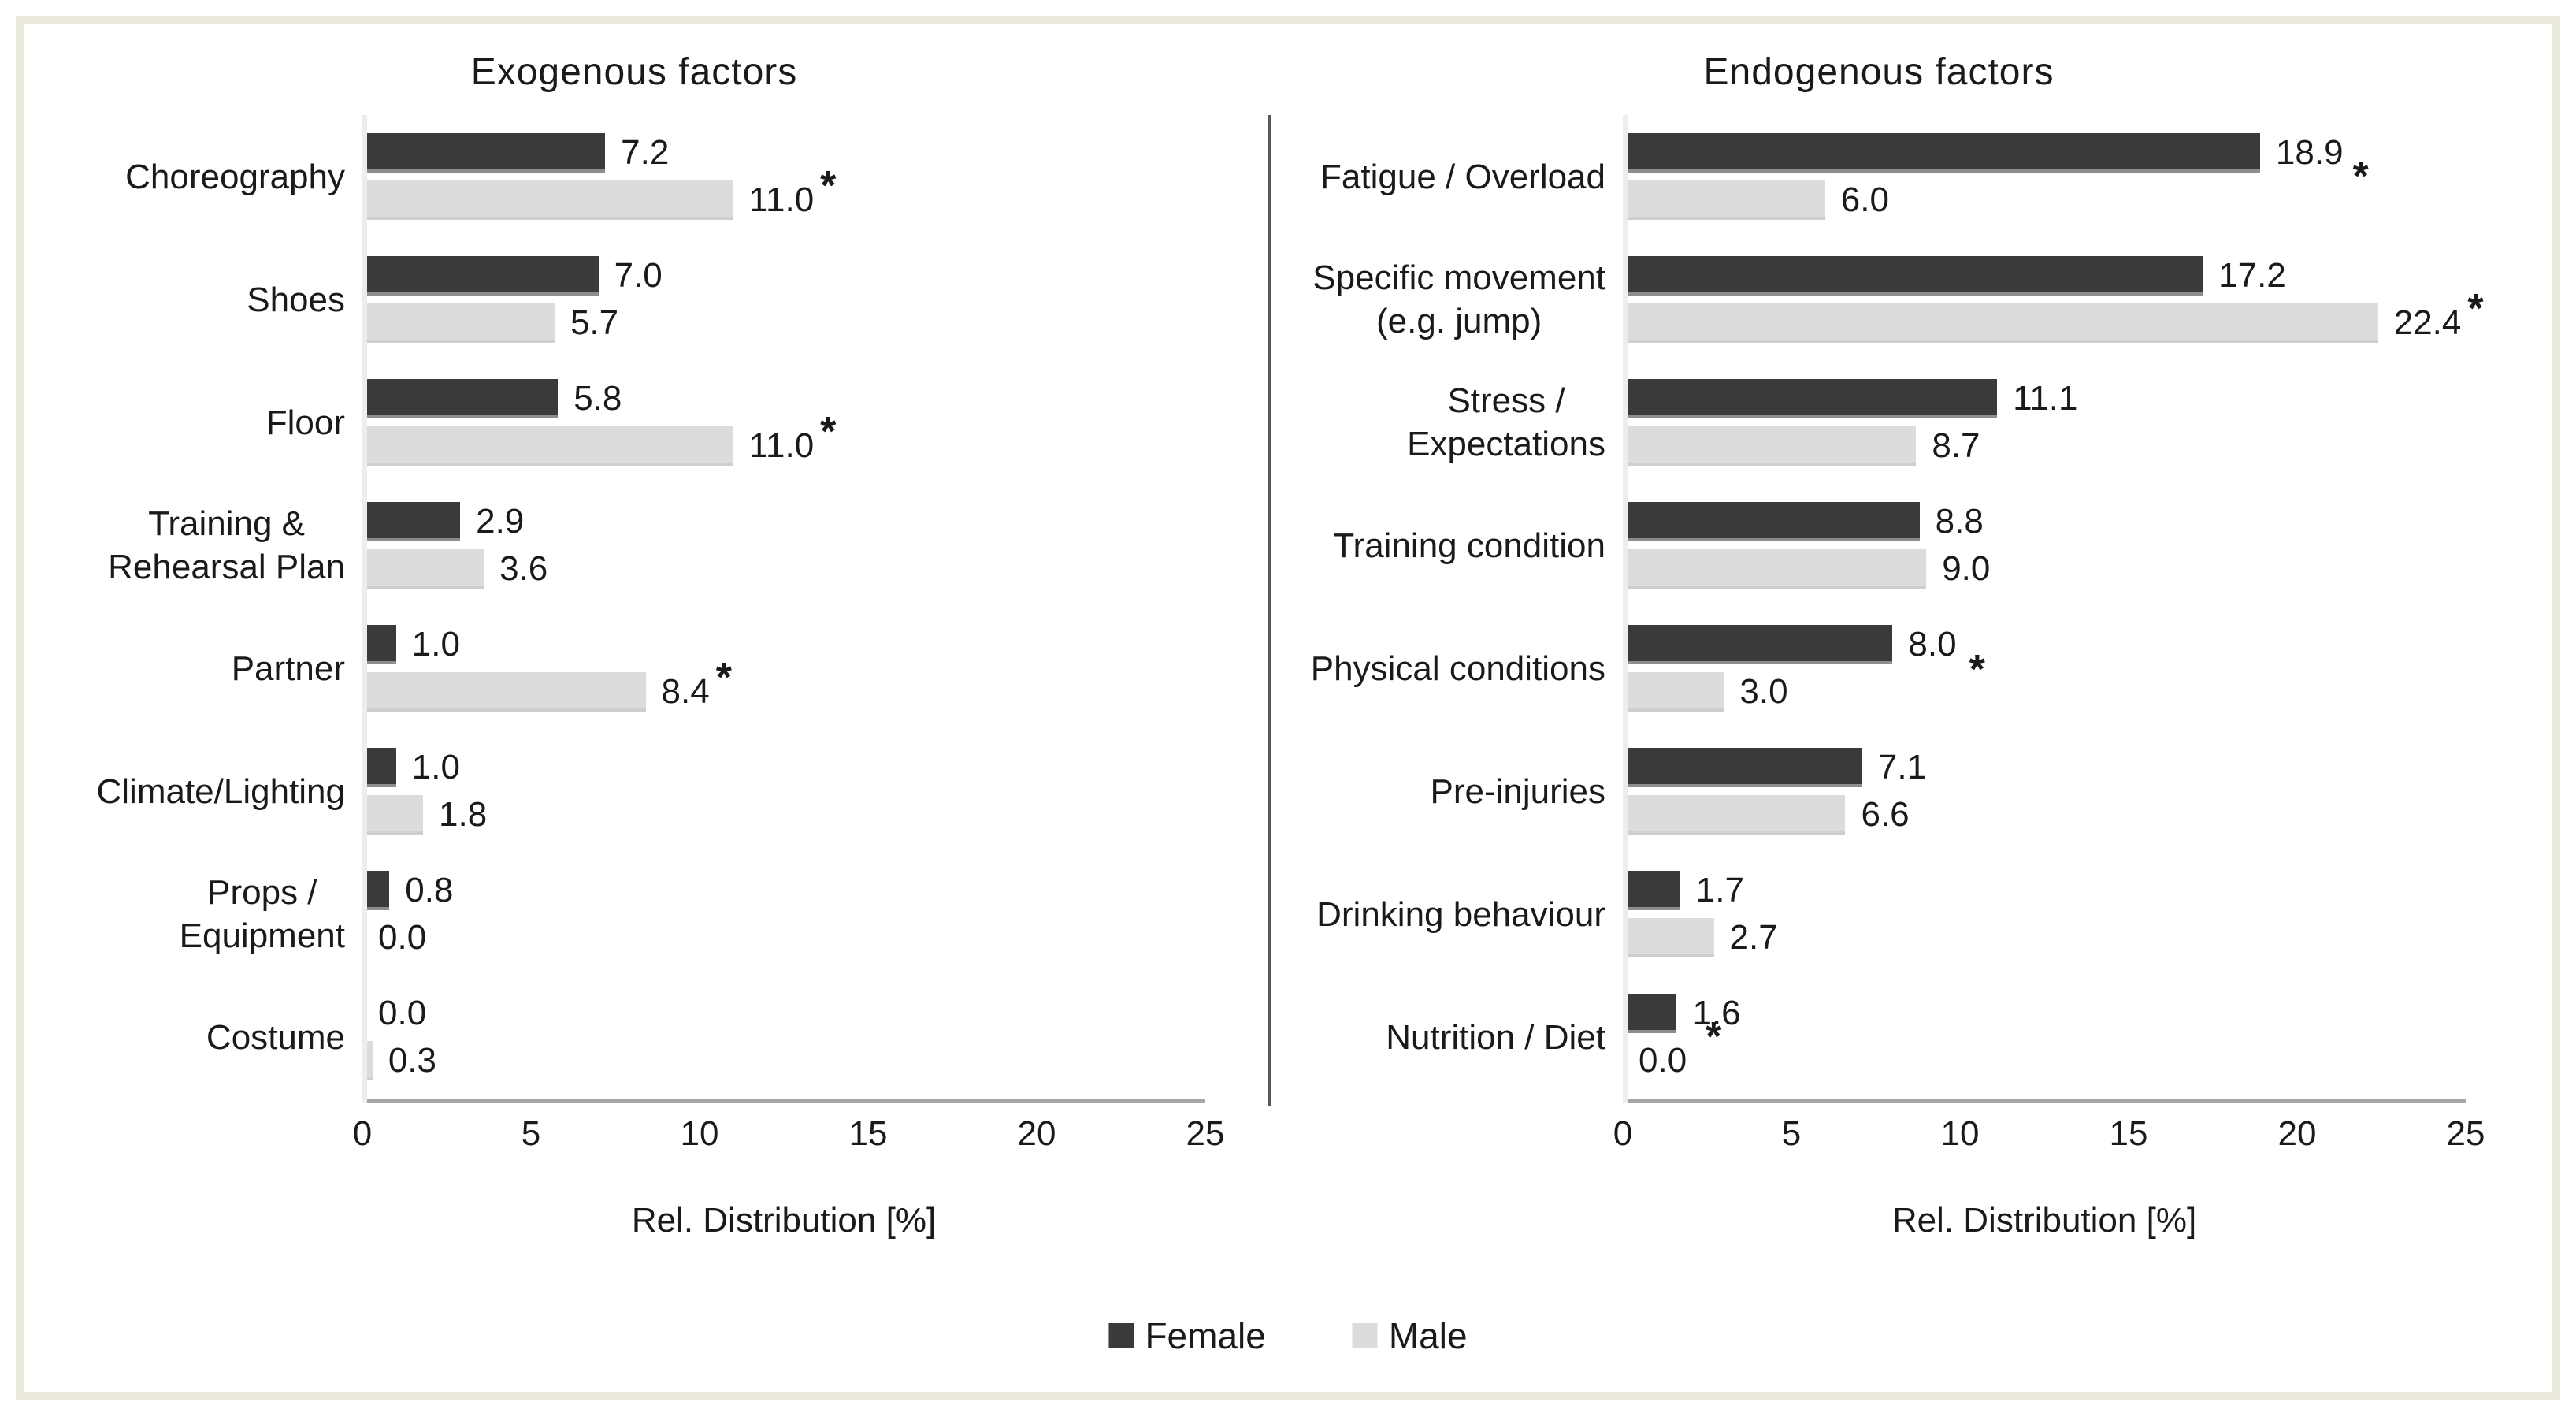 This screenshot has width=2576, height=1409. What do you see at coordinates (2053, 315) in the screenshot?
I see `bar-row-male: 22.4 *` at bounding box center [2053, 315].